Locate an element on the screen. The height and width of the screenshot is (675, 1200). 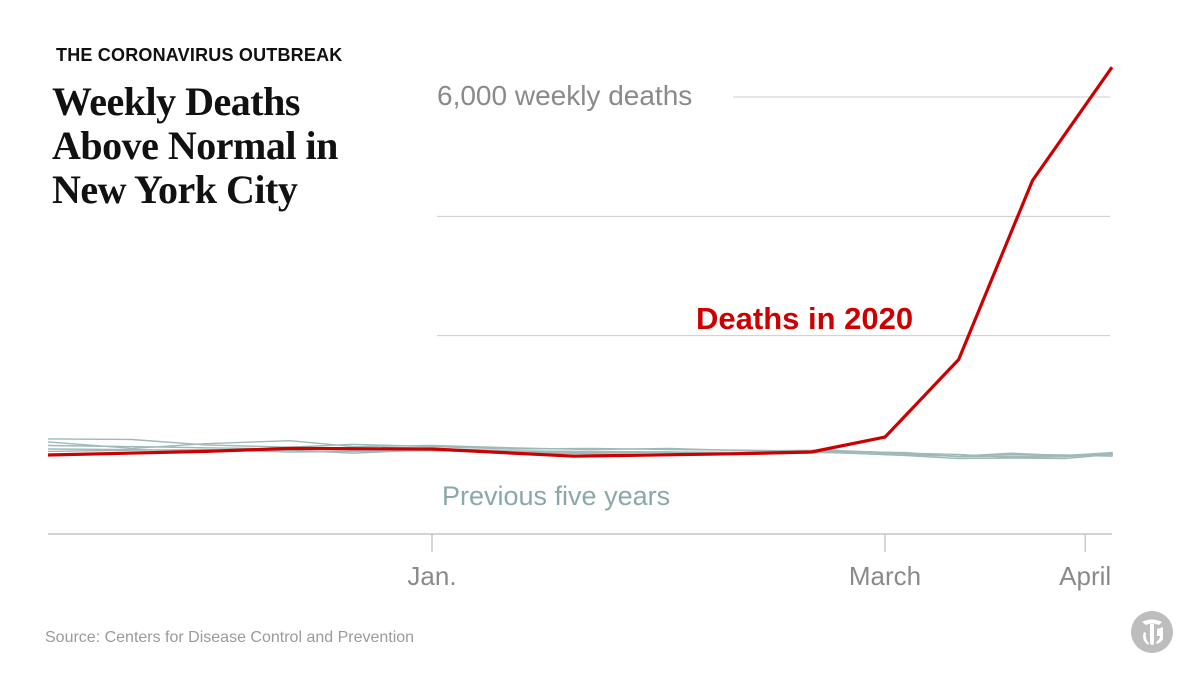
nyt-logo-icon is located at coordinates (1152, 632).